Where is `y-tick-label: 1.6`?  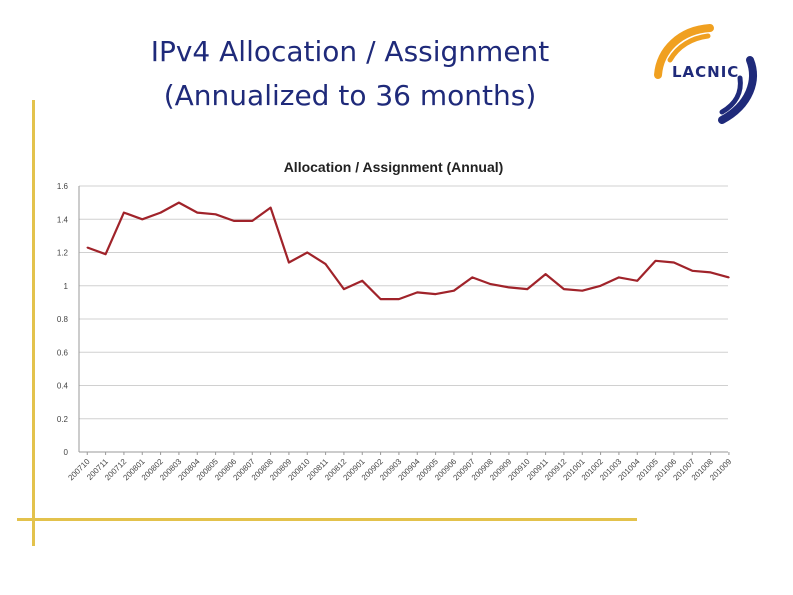
y-tick-label: 1.6 is located at coordinates (63, 186).